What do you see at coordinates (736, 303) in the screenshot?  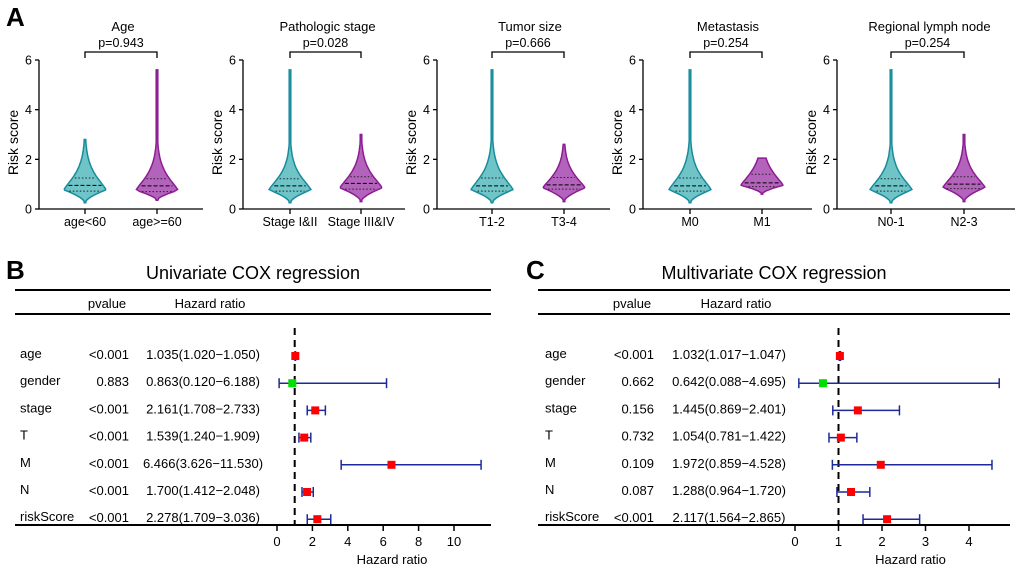 I see `hazard-ratio-header: Hazard ratio` at bounding box center [736, 303].